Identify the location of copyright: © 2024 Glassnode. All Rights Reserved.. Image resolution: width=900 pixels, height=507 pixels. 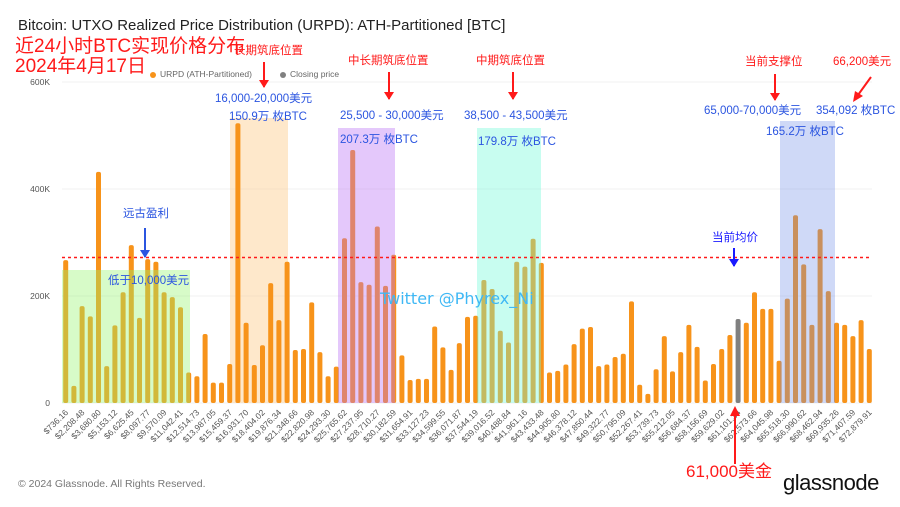
(112, 484).